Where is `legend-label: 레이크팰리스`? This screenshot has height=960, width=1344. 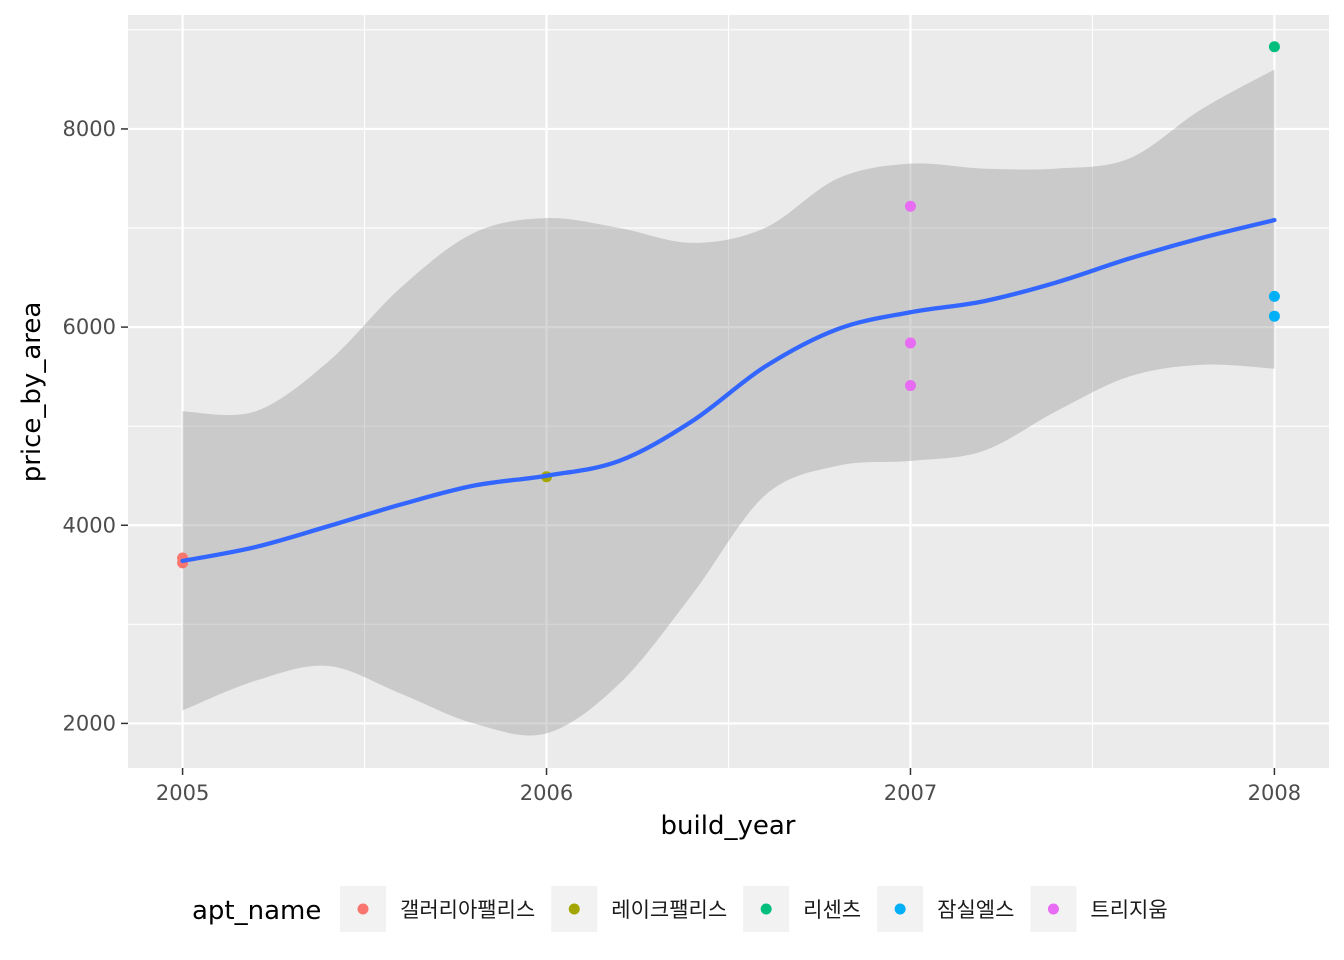 legend-label: 레이크팰리스 is located at coordinates (669, 910).